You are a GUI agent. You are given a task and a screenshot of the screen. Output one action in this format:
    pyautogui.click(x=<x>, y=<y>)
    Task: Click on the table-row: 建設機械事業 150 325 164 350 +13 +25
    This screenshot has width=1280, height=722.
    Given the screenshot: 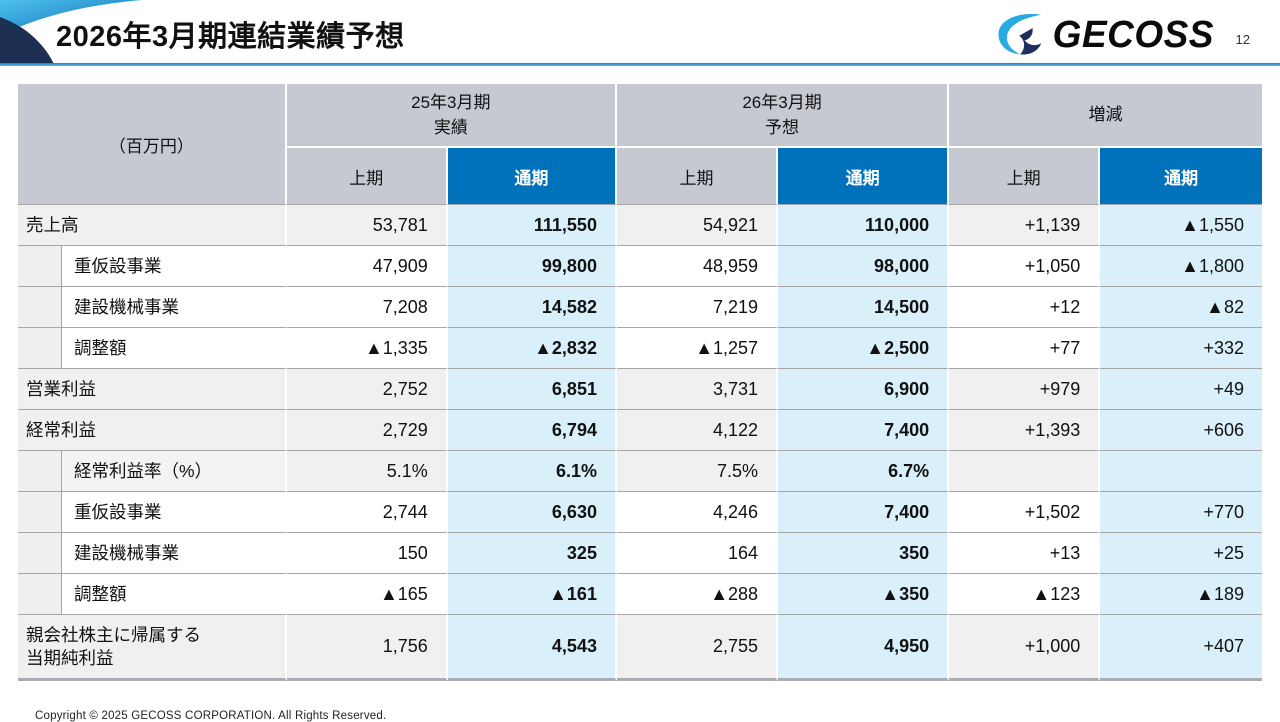 What is the action you would take?
    pyautogui.click(x=640, y=552)
    